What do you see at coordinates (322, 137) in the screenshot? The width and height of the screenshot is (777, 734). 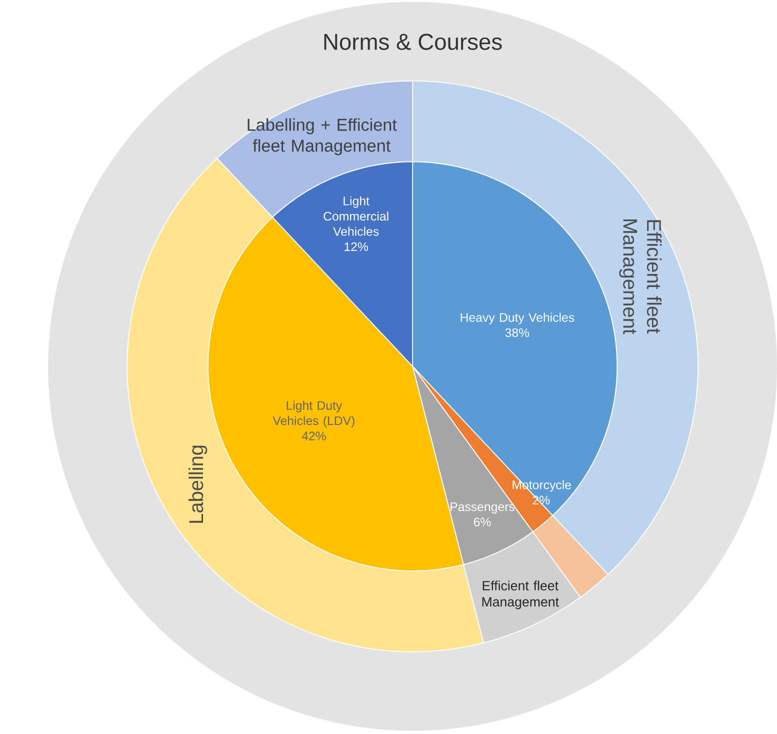 I see `slice-label: Labelling + Efficient fleet Management` at bounding box center [322, 137].